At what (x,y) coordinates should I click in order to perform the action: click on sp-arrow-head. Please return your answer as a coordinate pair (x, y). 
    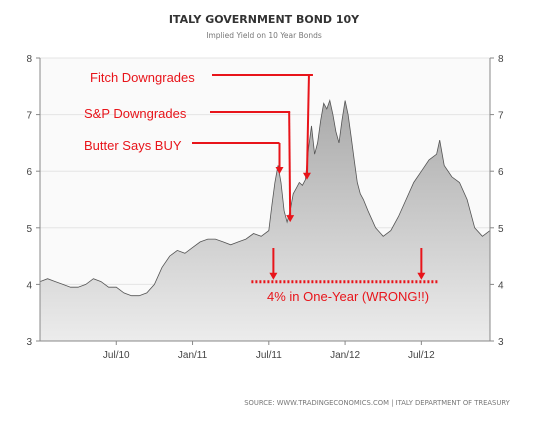
    Looking at the image, I should click on (290, 219).